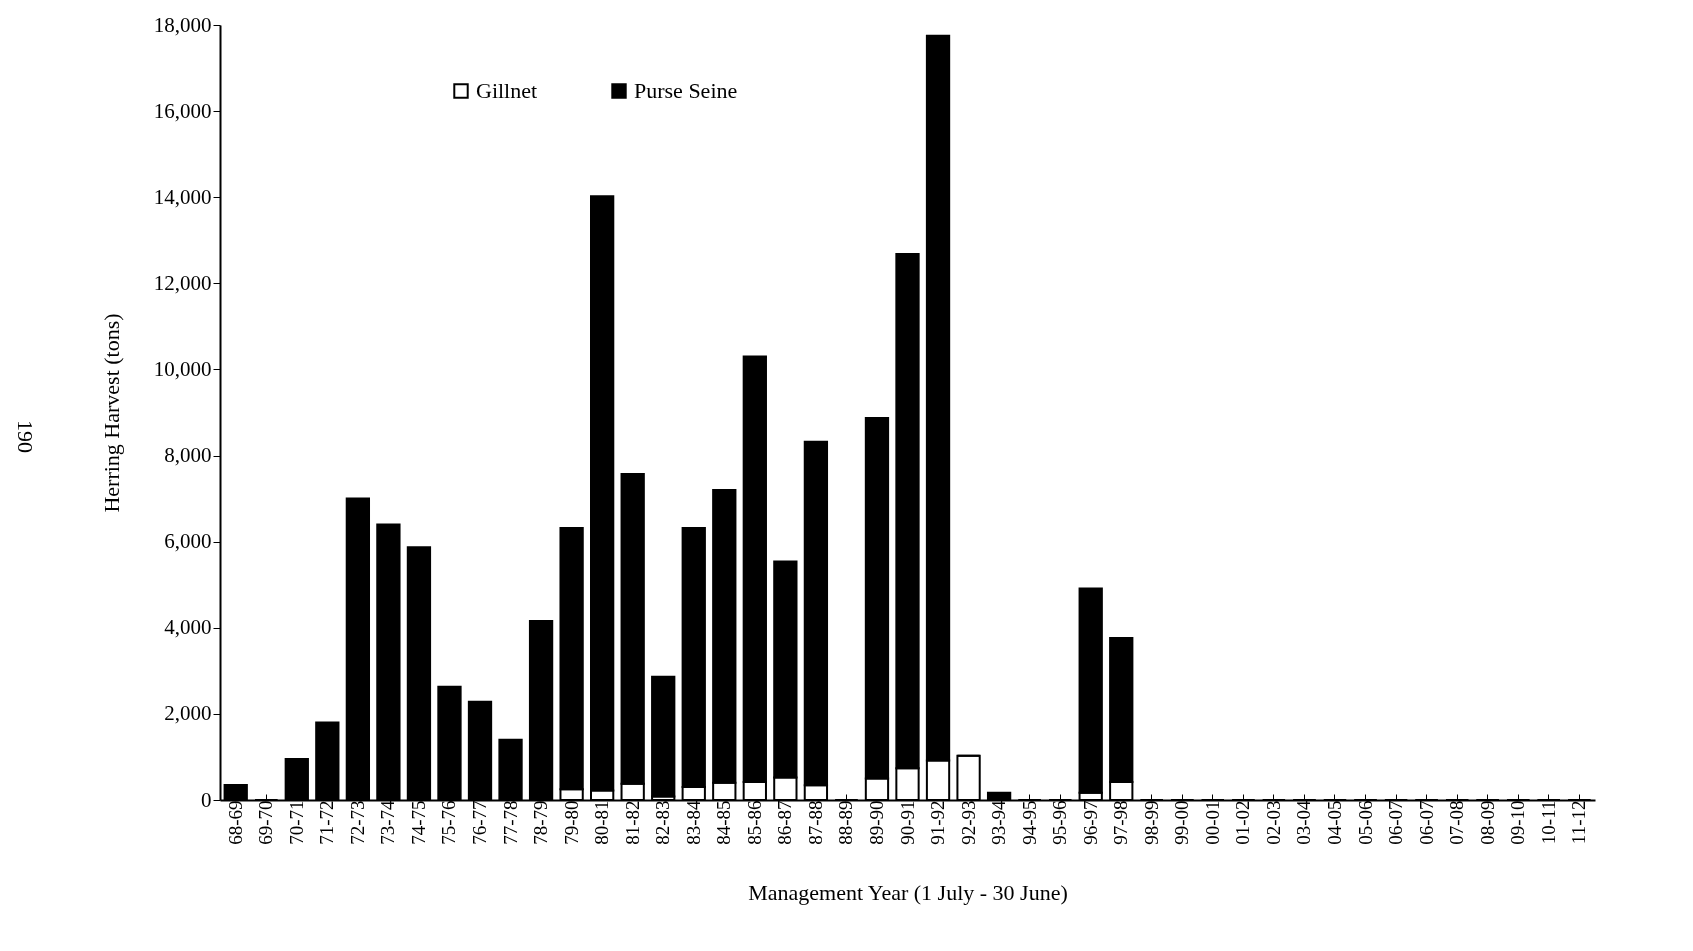 This screenshot has width=1693, height=951. I want to click on x-tick-label: 76-77, so click(480, 822).